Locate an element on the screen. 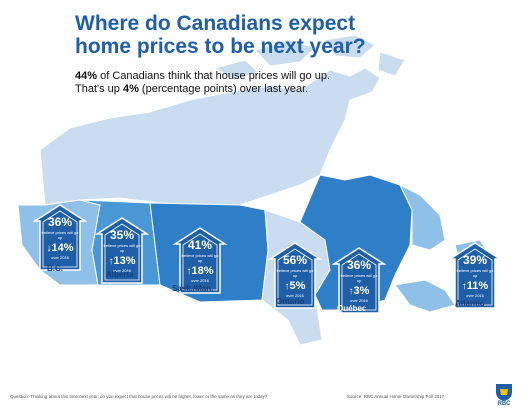 The image size is (531, 417). region-change: ↑5% is located at coordinates (295, 286).